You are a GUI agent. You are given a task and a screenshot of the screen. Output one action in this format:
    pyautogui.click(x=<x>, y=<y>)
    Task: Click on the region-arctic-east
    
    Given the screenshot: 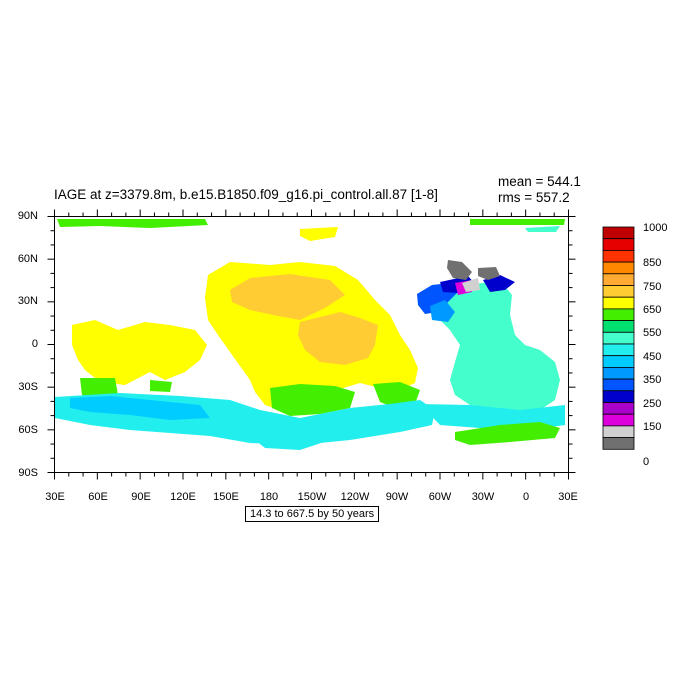 What is the action you would take?
    pyautogui.click(x=517, y=222)
    